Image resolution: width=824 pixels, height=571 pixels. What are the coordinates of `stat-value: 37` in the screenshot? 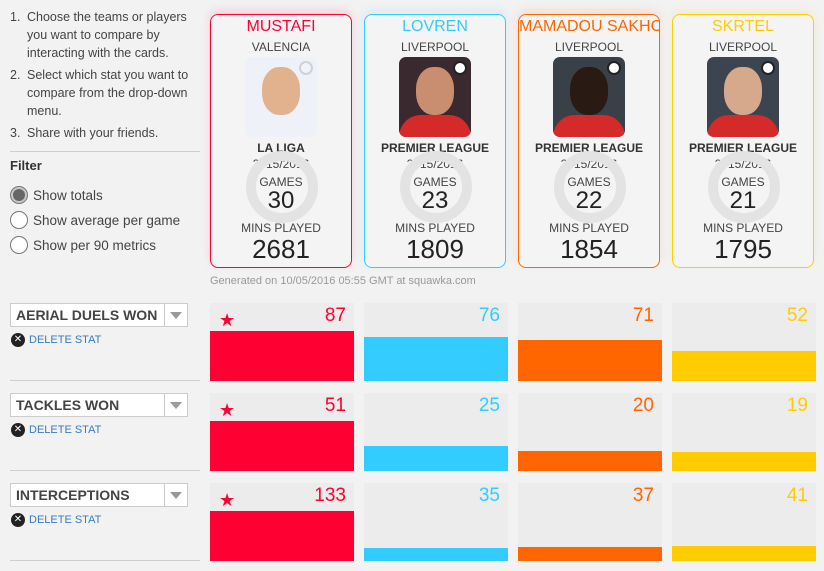 It's located at (643, 495).